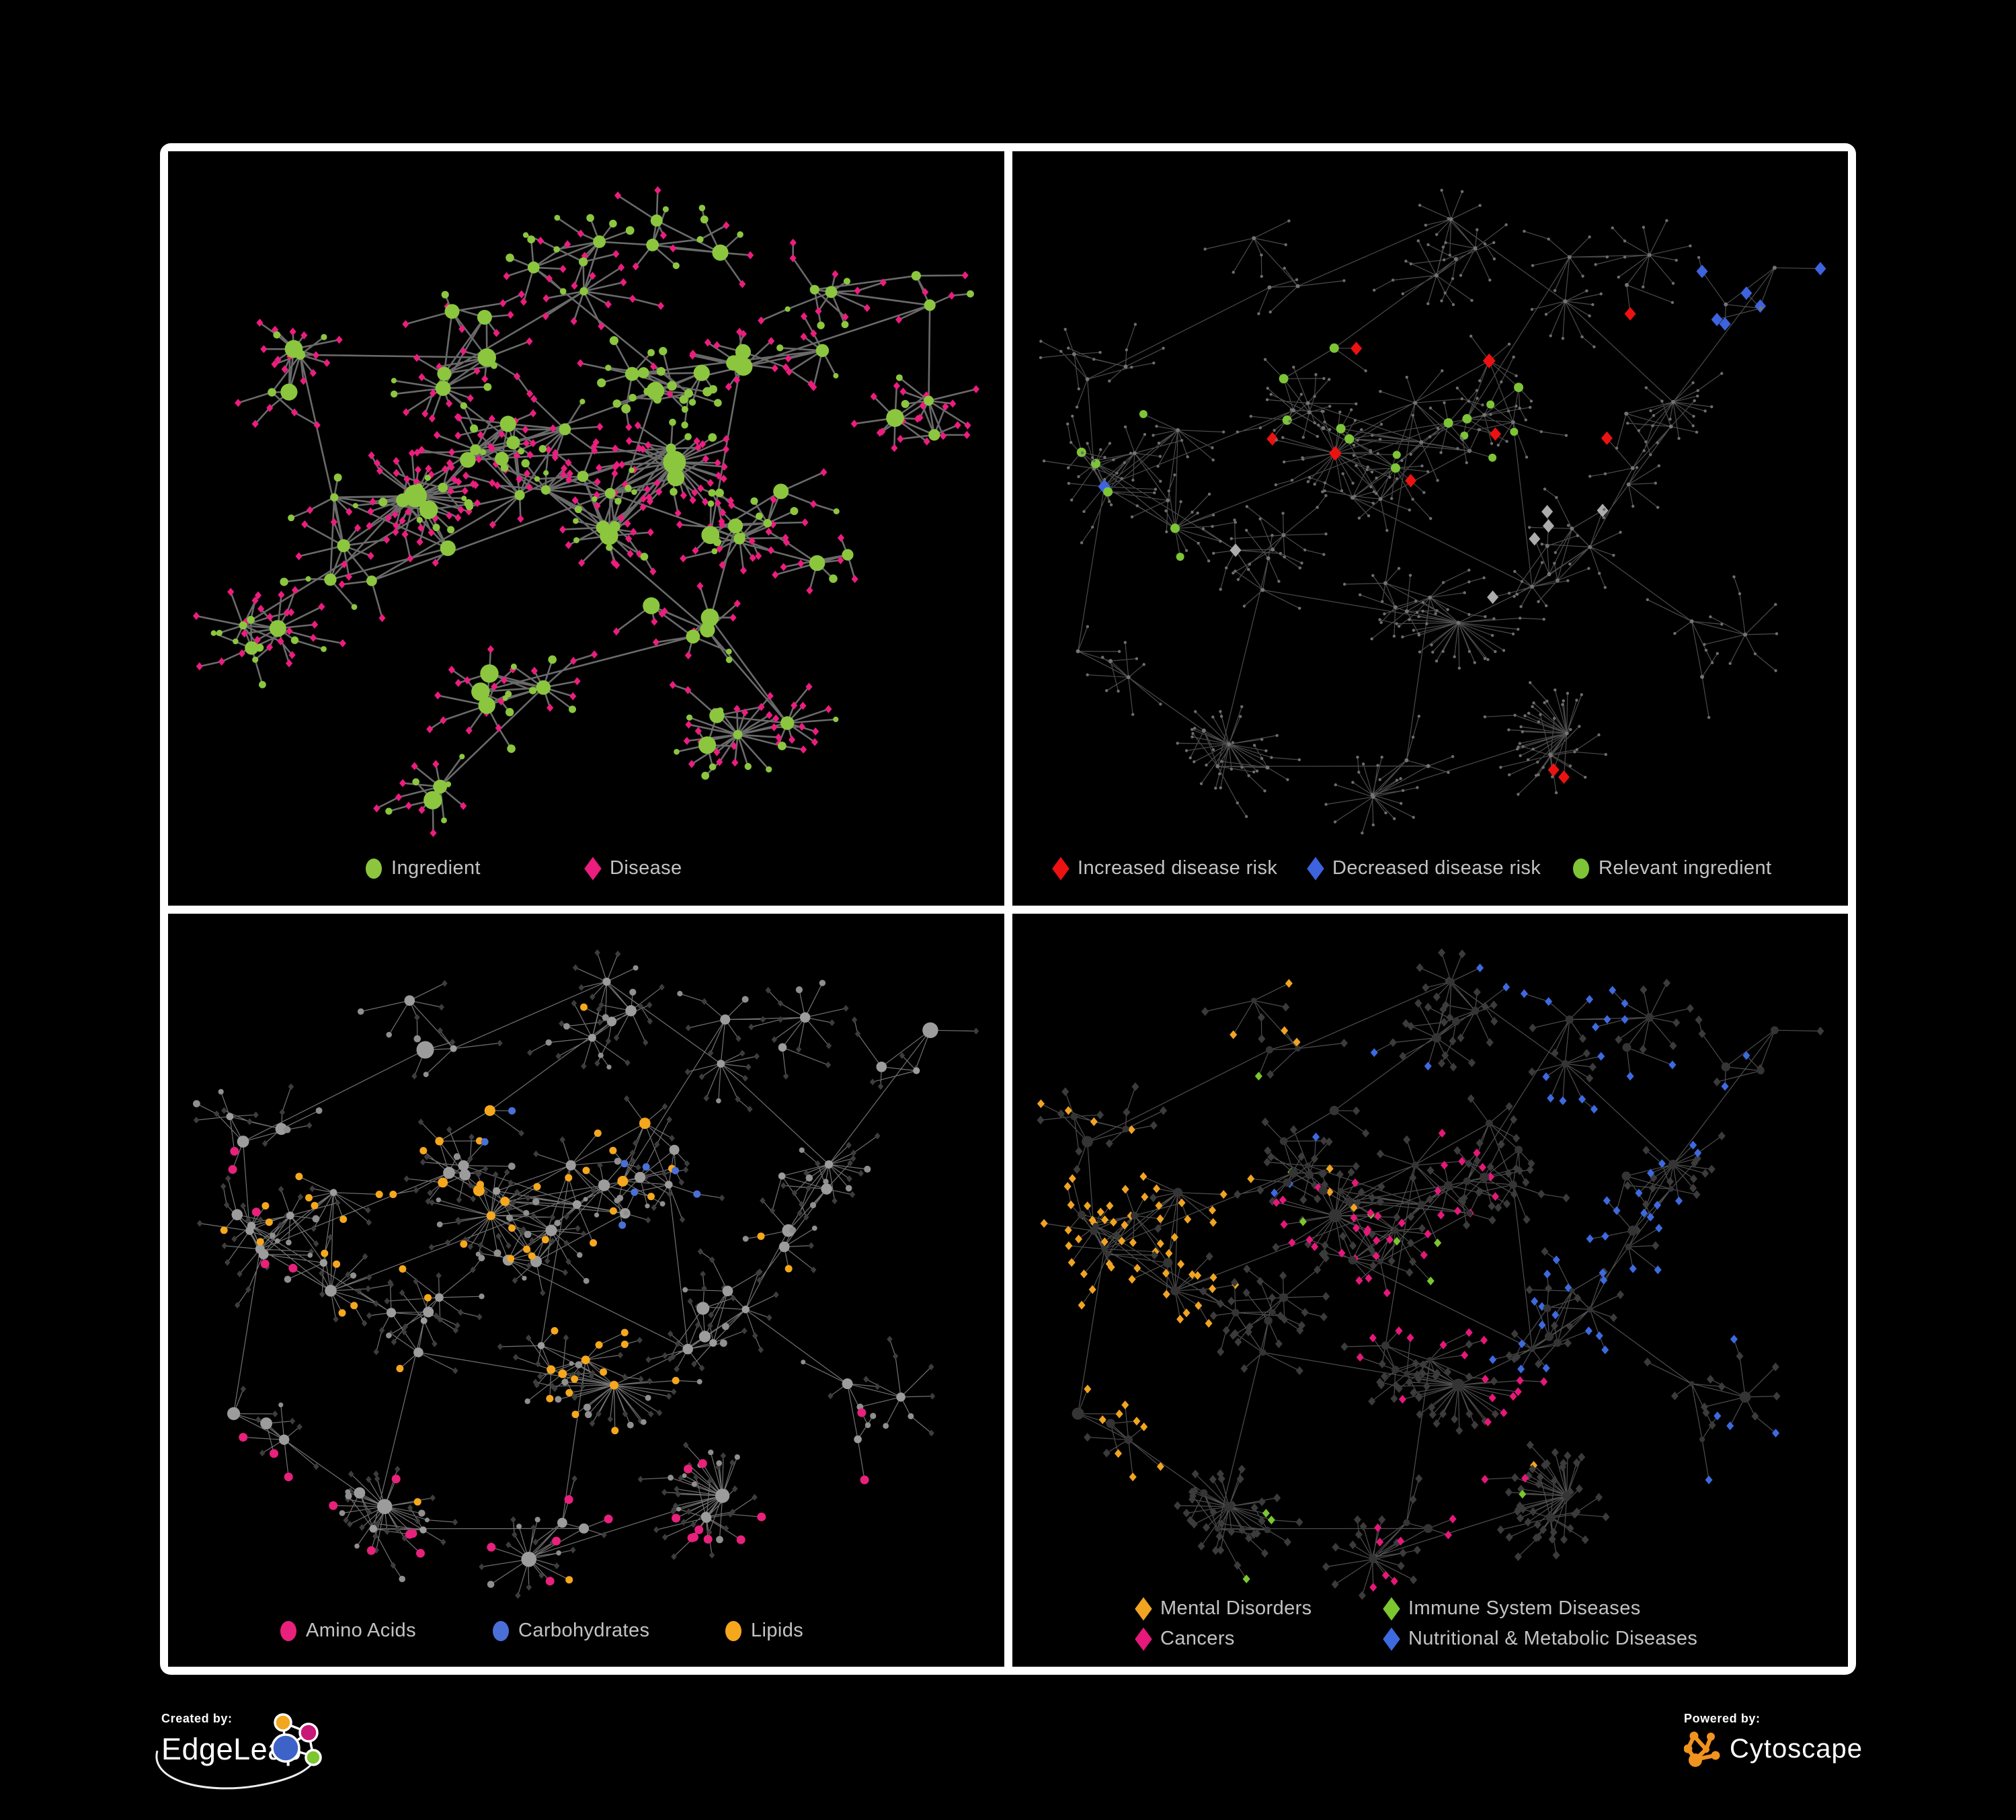  I want to click on legend-label: Amino Acids, so click(361, 1630).